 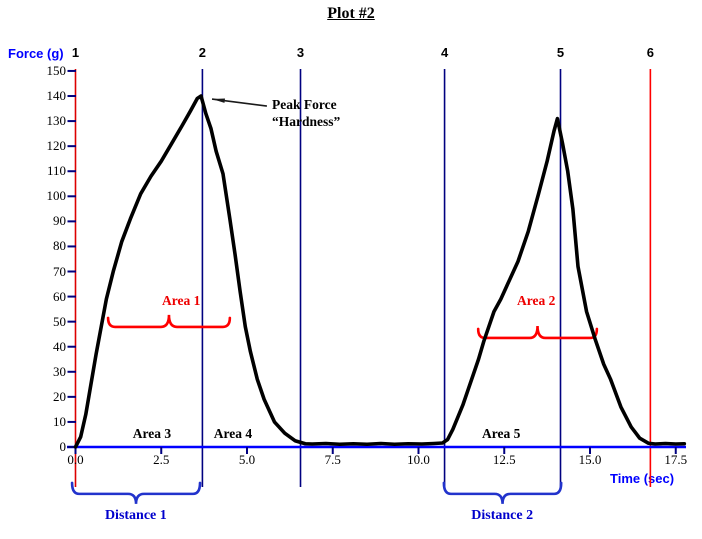 What do you see at coordinates (59, 346) in the screenshot?
I see `y-tick-label-40: 40` at bounding box center [59, 346].